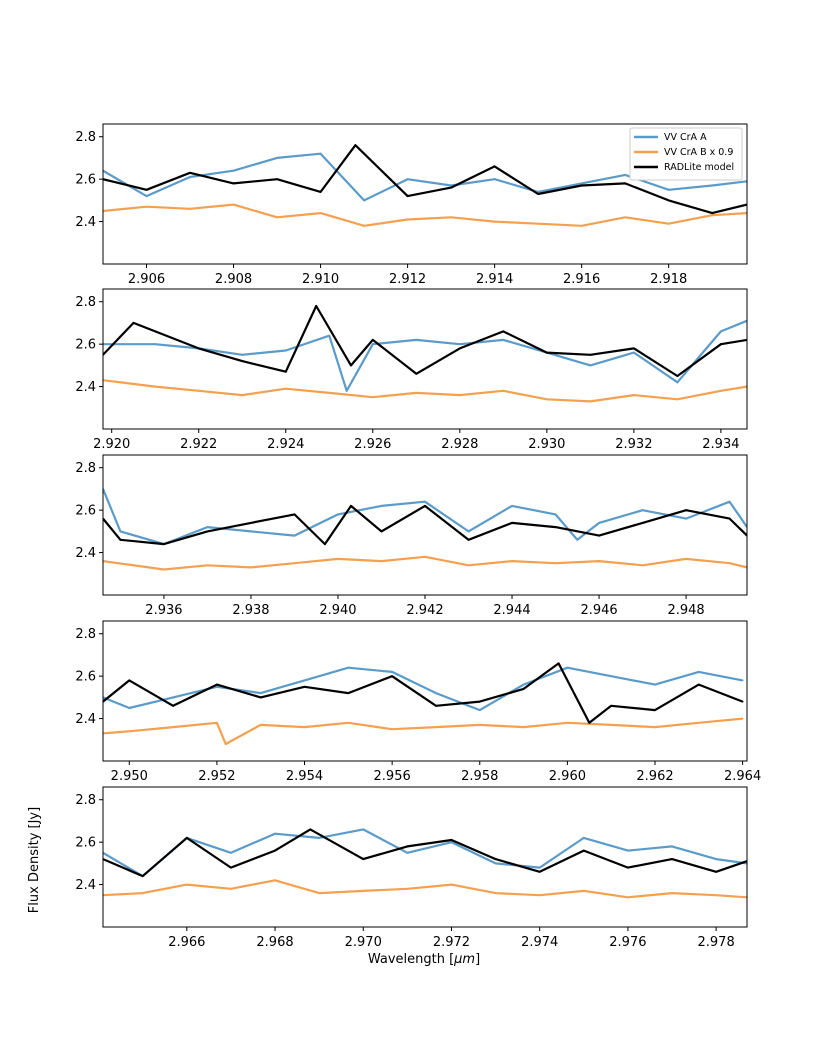 Image resolution: width=830 pixels, height=1038 pixels. What do you see at coordinates (479, 776) in the screenshot?
I see `x-tick-label: 2.958` at bounding box center [479, 776].